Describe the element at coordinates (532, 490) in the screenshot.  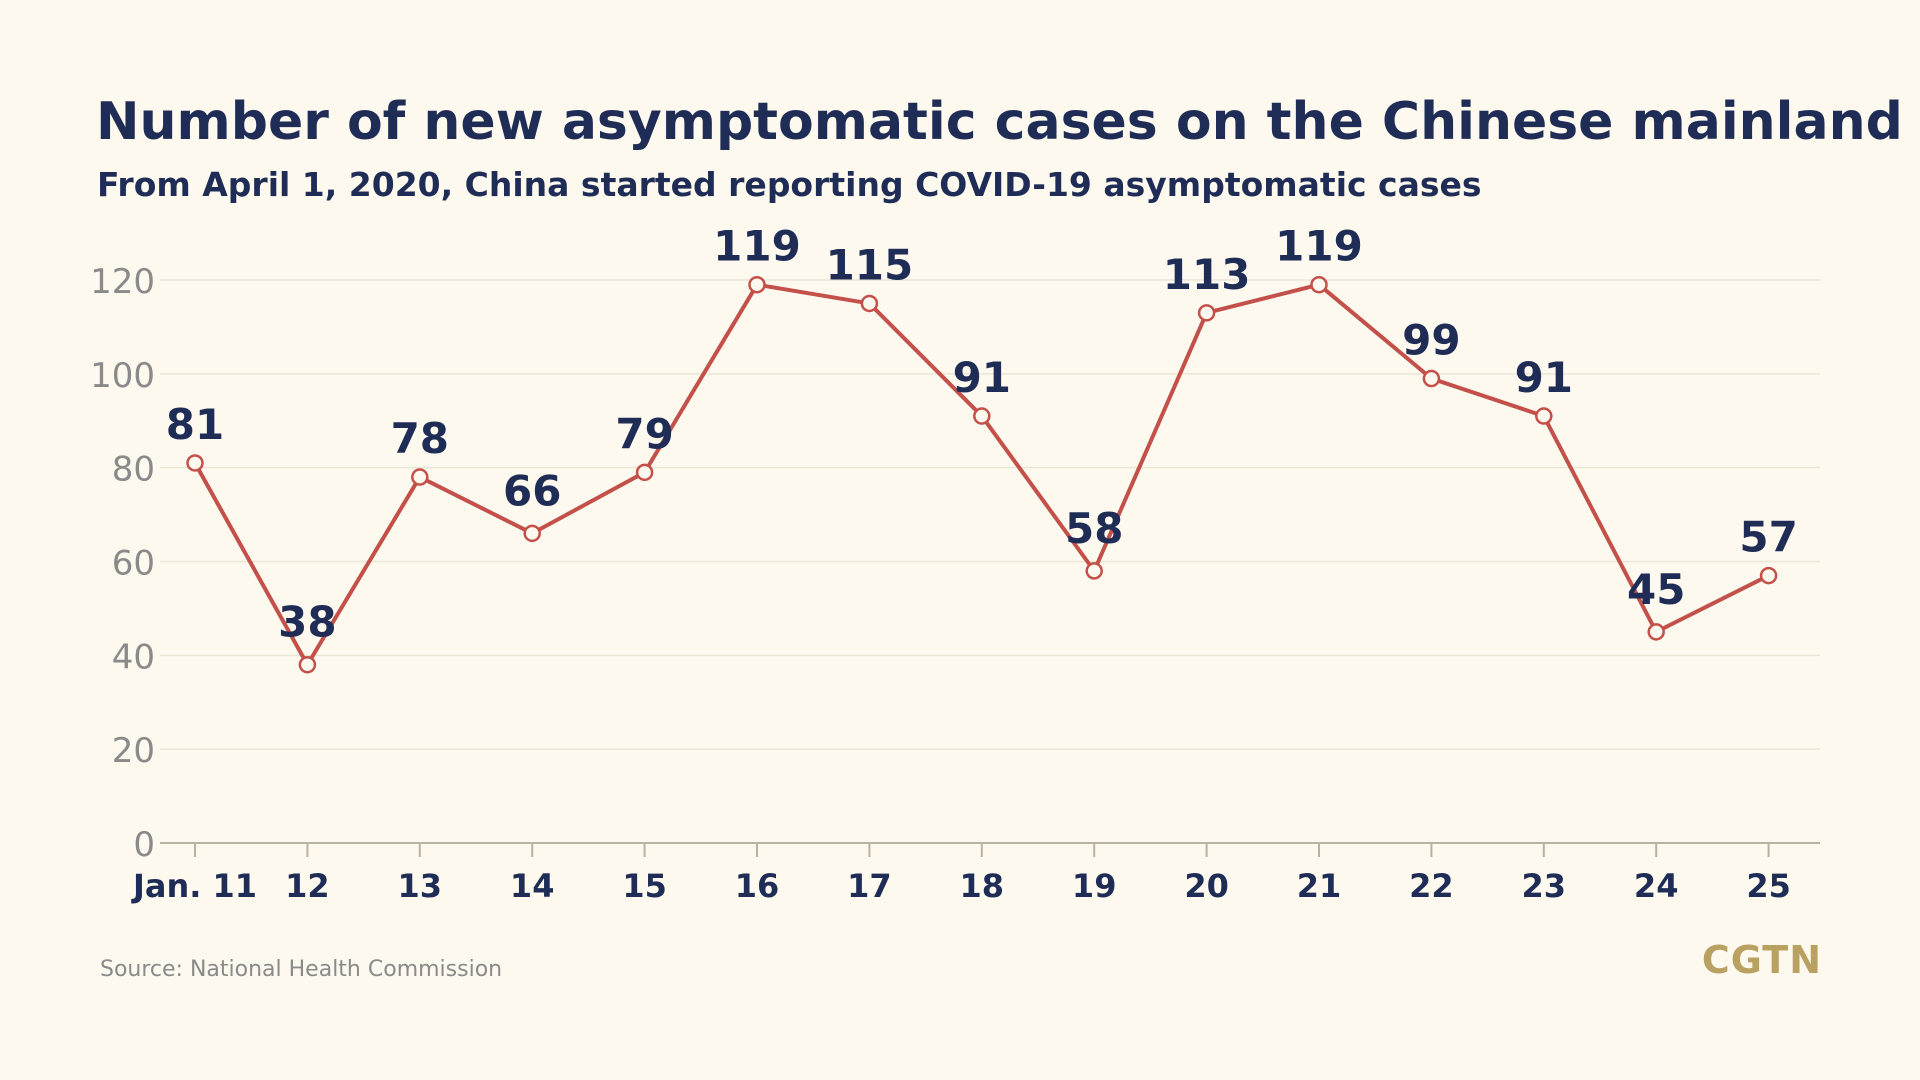
I see `data-label: 66` at that location.